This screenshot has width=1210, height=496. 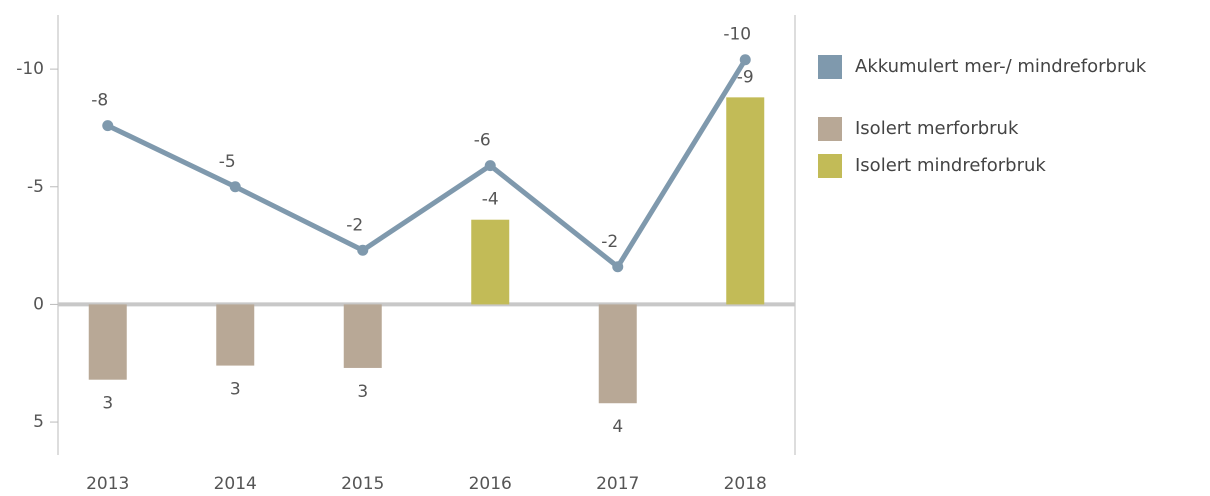 I want to click on data-label: -6, so click(x=482, y=141).